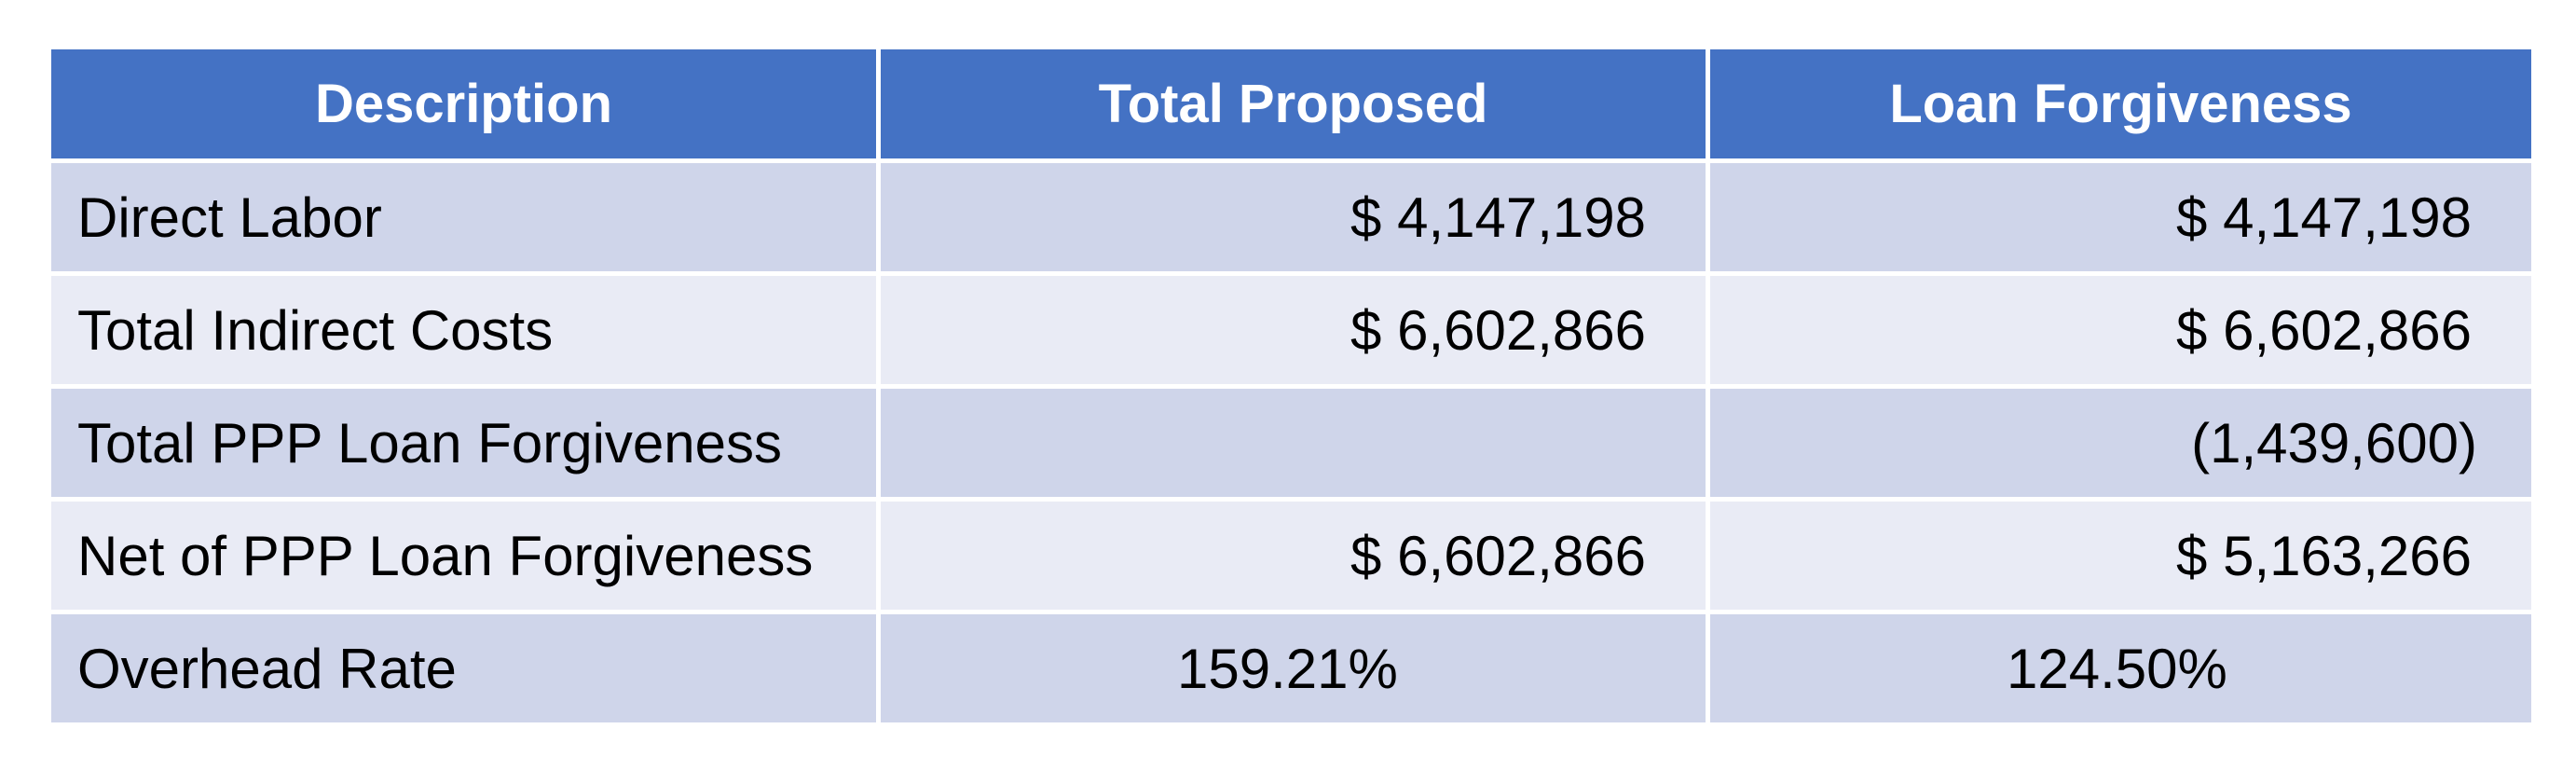 Image resolution: width=2576 pixels, height=770 pixels. What do you see at coordinates (464, 668) in the screenshot?
I see `row-description: Overhead Rate` at bounding box center [464, 668].